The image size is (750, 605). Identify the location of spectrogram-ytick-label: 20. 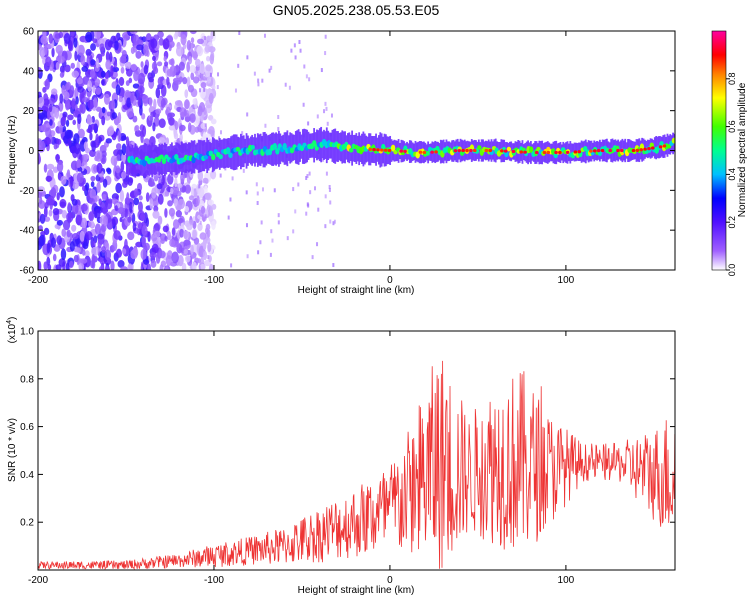
(29, 111).